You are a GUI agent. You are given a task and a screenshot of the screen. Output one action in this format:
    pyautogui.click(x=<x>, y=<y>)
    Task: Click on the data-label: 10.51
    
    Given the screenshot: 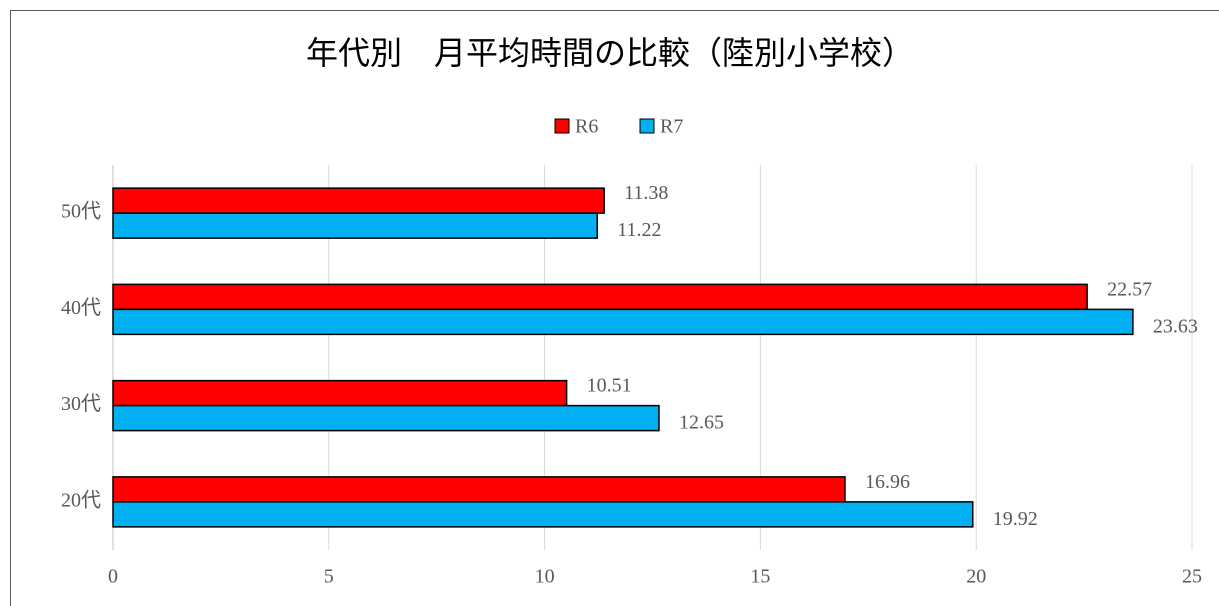 What is the action you would take?
    pyautogui.click(x=609, y=386)
    